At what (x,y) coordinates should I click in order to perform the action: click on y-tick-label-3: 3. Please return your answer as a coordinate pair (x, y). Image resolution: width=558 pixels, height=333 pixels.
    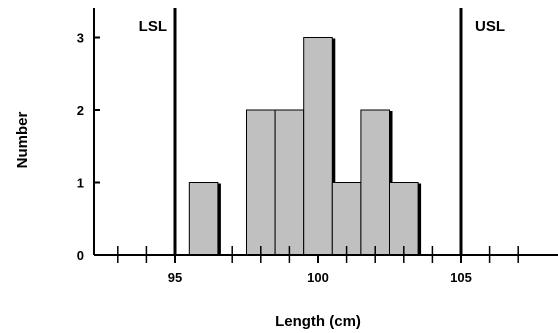
    Looking at the image, I should click on (80, 38).